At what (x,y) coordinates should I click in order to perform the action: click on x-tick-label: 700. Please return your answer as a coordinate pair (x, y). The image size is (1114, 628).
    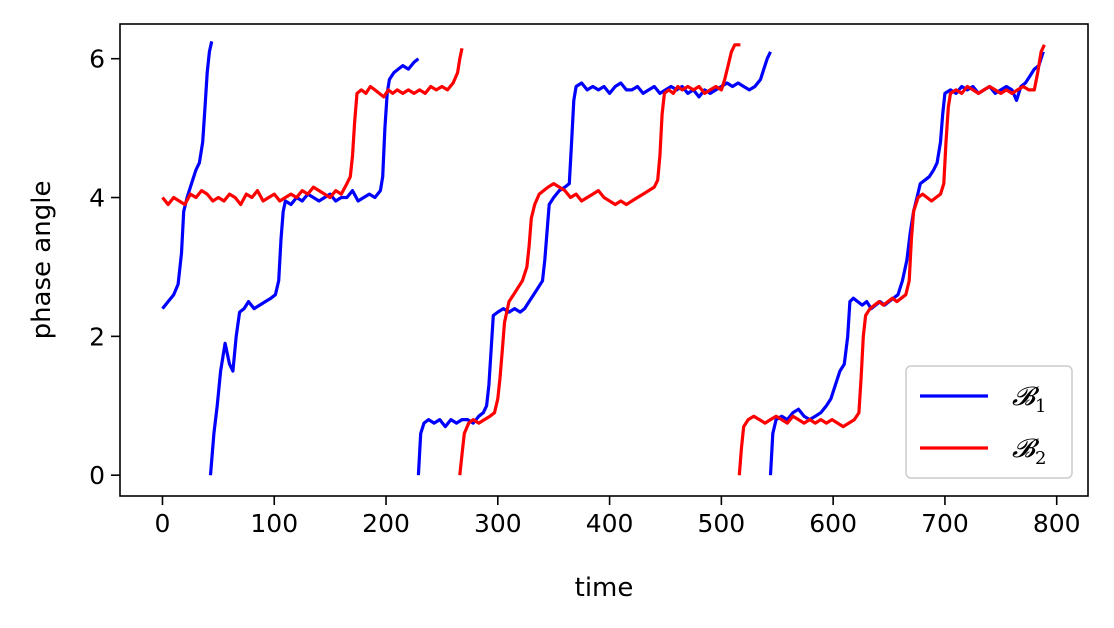
    Looking at the image, I should click on (945, 523).